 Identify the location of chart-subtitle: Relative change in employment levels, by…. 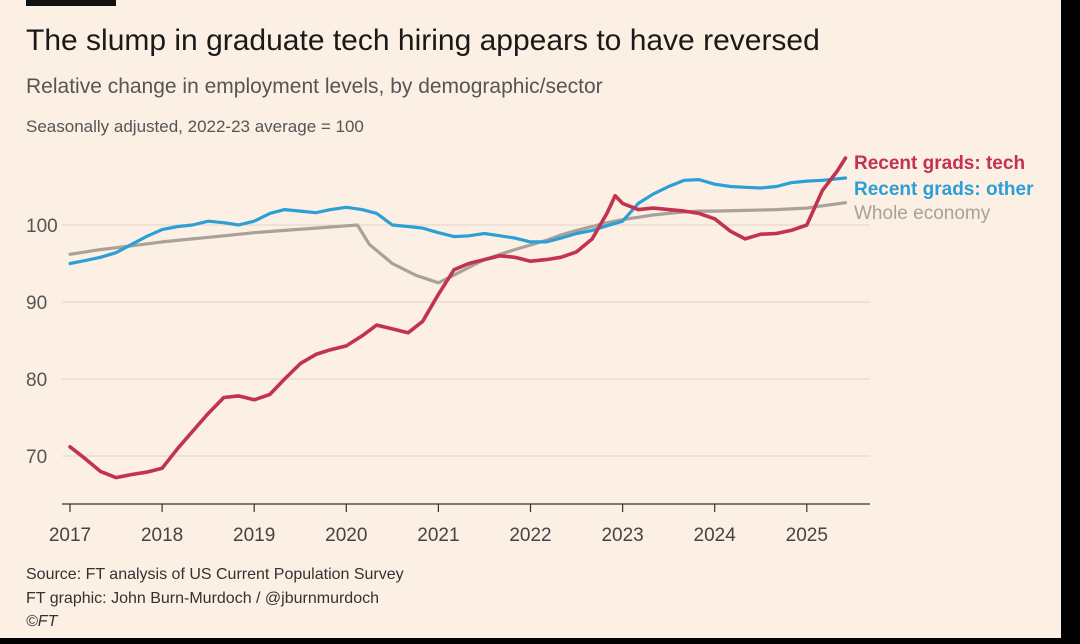
(314, 86).